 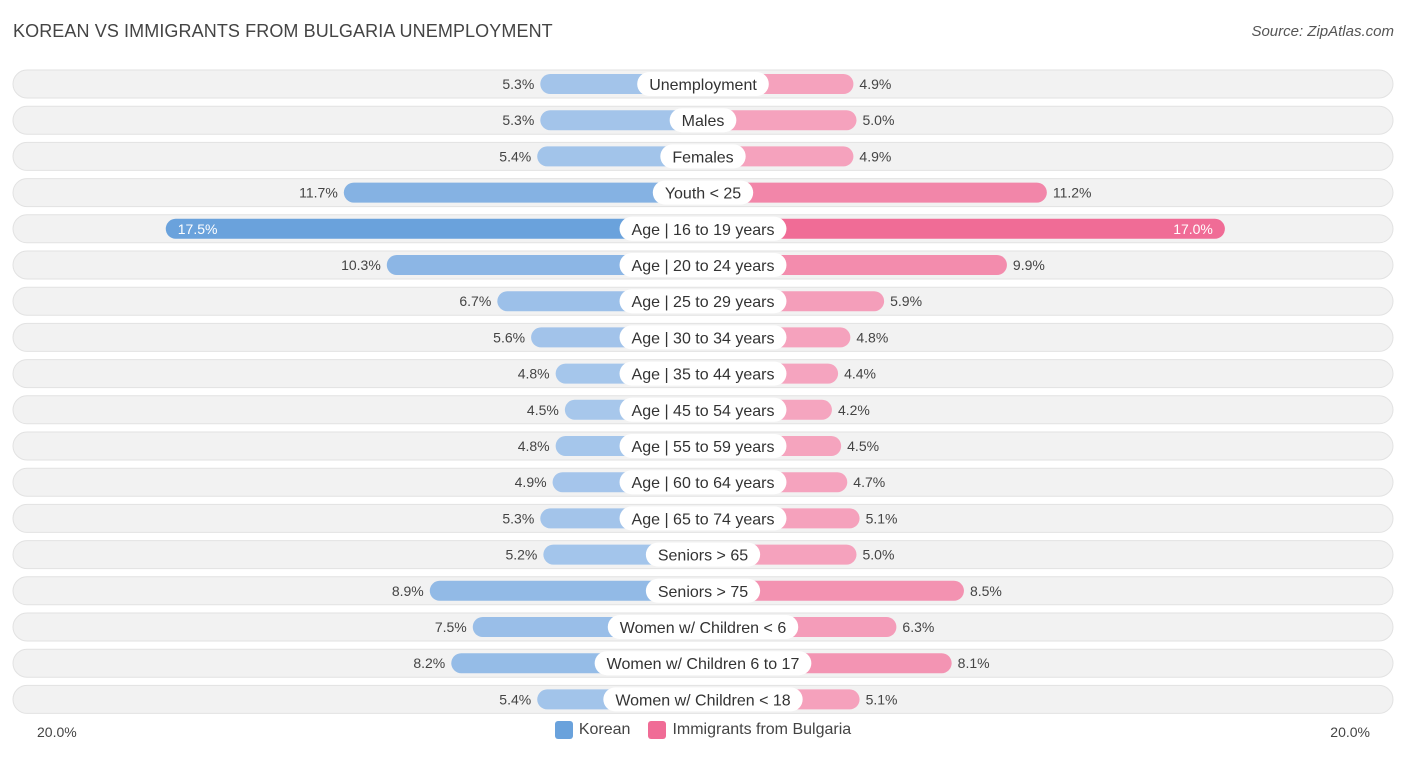 What do you see at coordinates (408, 591) in the screenshot?
I see `value-label-korean: 8.9%` at bounding box center [408, 591].